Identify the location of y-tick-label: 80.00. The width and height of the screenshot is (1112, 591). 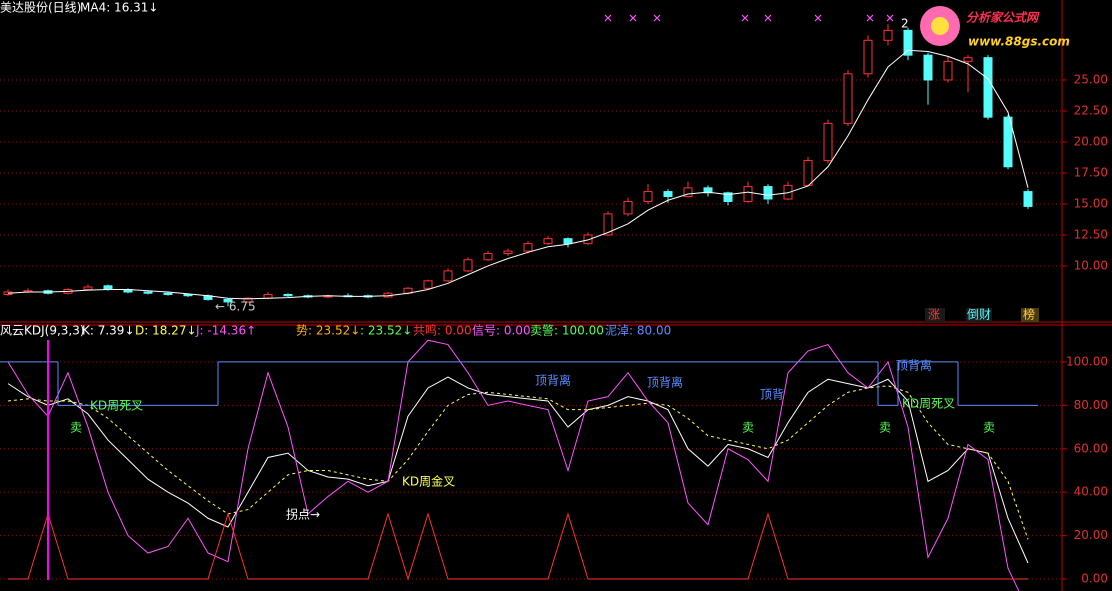
(1091, 405).